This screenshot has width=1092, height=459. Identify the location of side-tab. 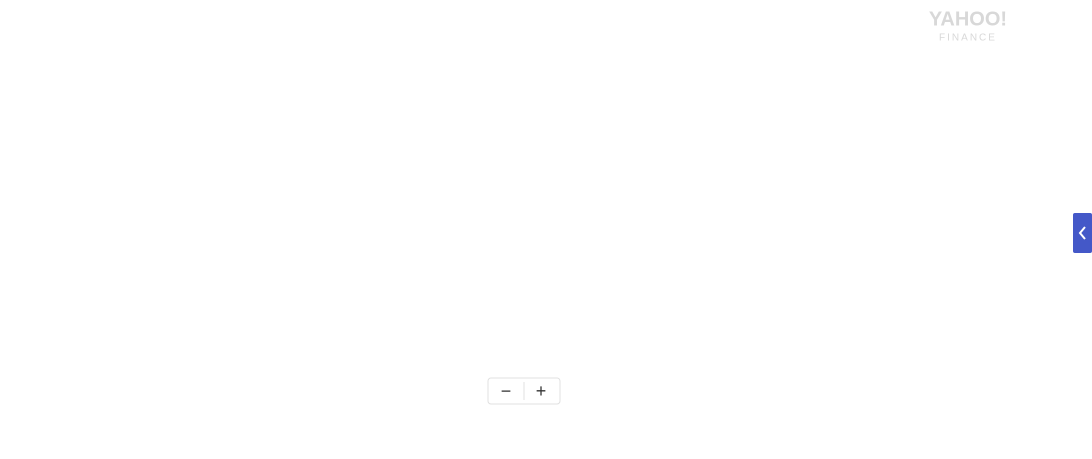
(1082, 233).